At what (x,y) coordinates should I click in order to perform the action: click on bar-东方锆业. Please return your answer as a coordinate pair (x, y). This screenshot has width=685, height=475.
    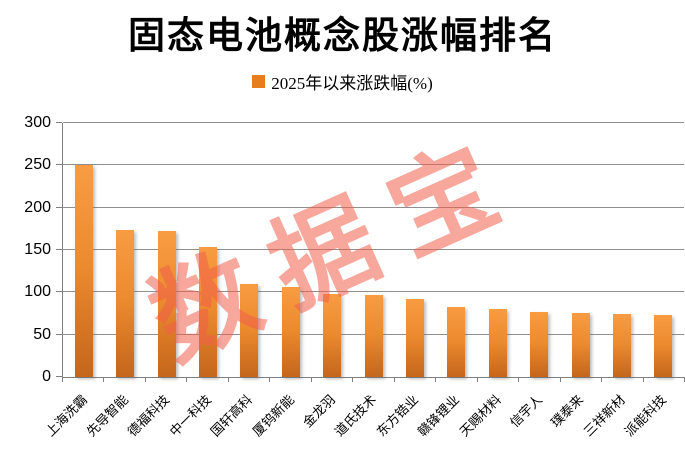
    Looking at the image, I should click on (414, 338).